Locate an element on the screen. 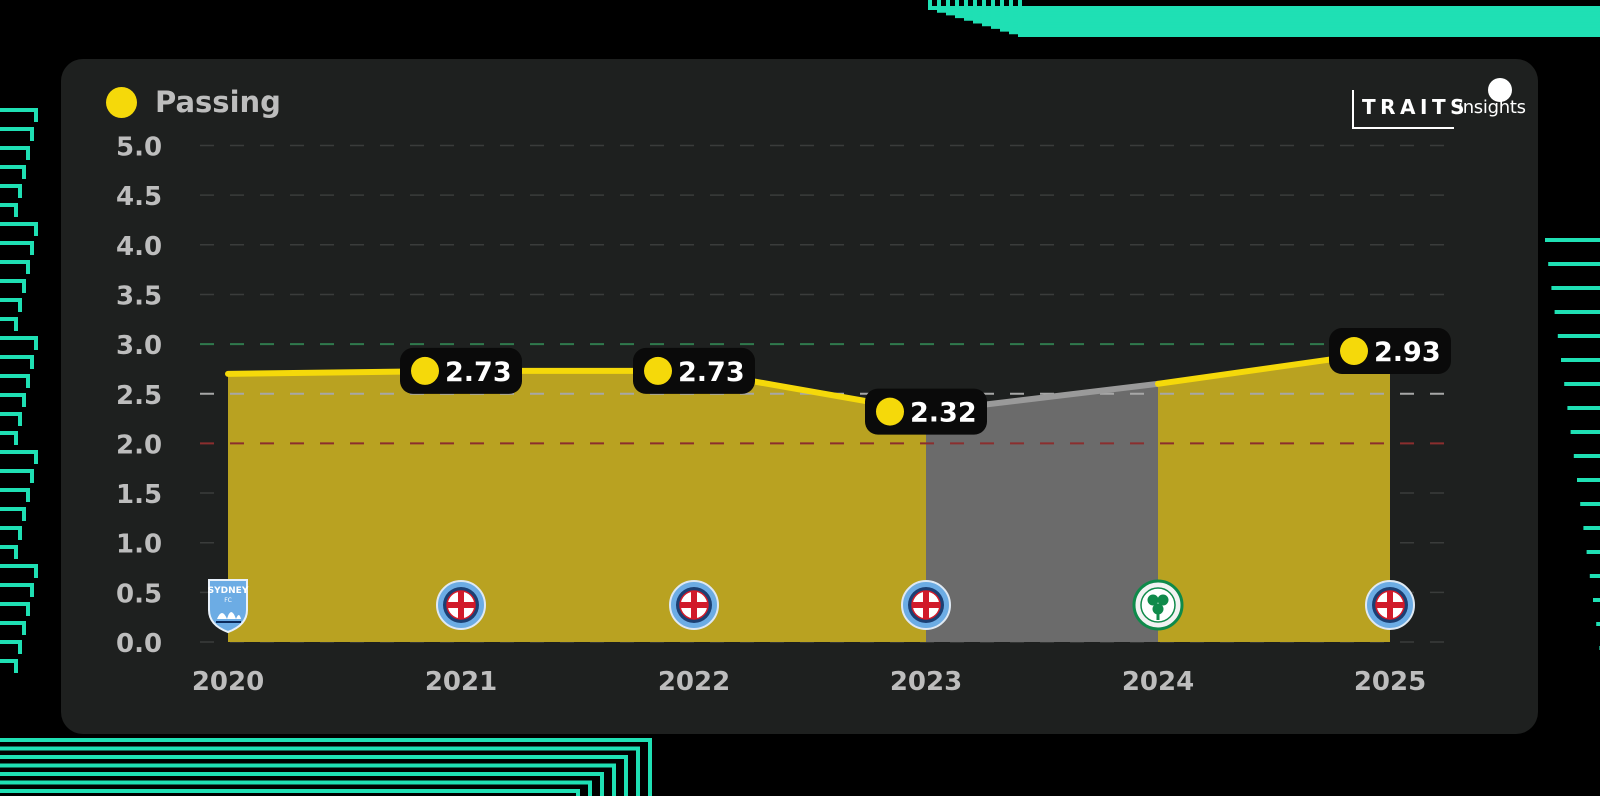 Image resolution: width=1600 pixels, height=796 pixels. y-tick-label: 2.0 is located at coordinates (139, 445).